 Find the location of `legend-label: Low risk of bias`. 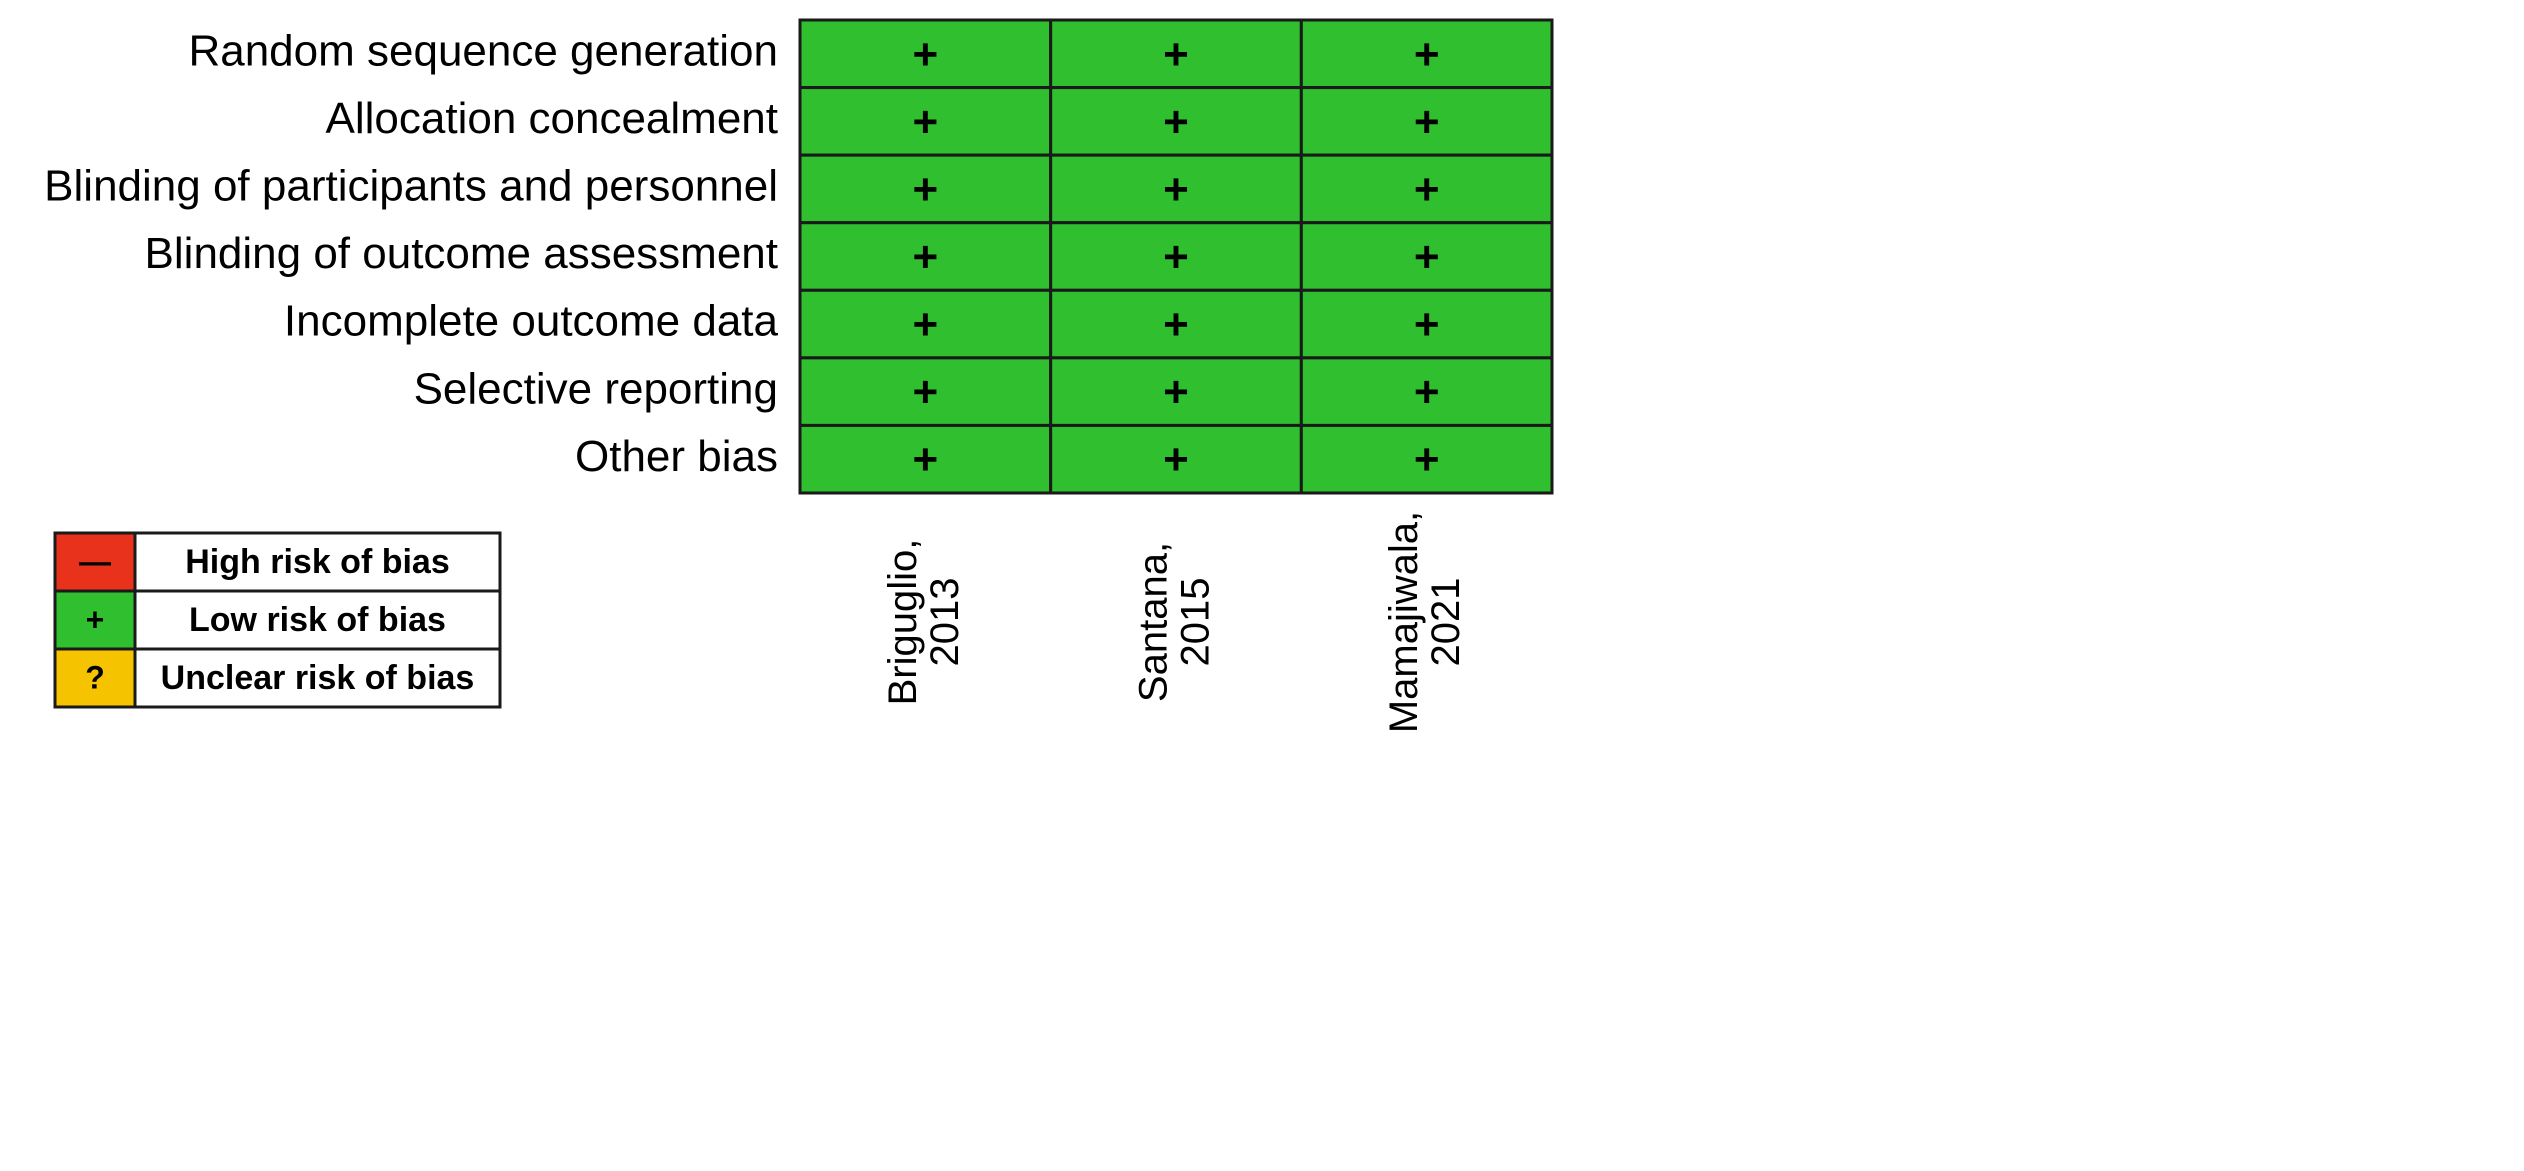

legend-label: Low risk of bias is located at coordinates (317, 620).